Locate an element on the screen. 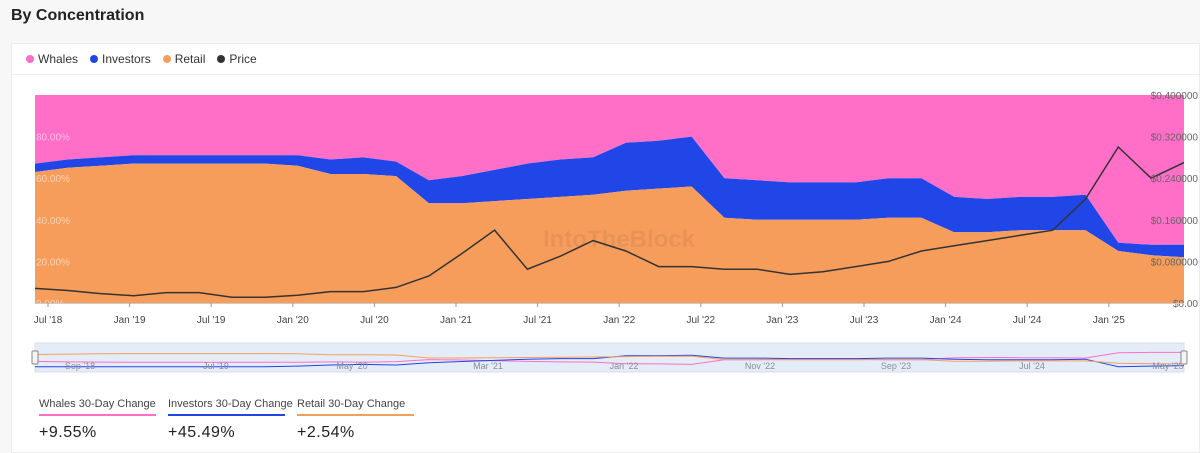  y-right-tick: $0.320000 is located at coordinates (1175, 138).